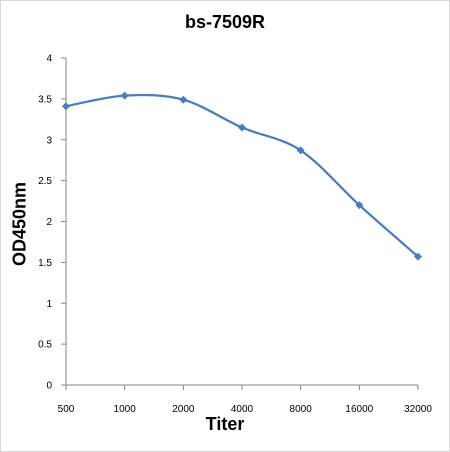  I want to click on x-tick-labels: 500 1000 2000 4000 8000 16000 32000, so click(245, 409).